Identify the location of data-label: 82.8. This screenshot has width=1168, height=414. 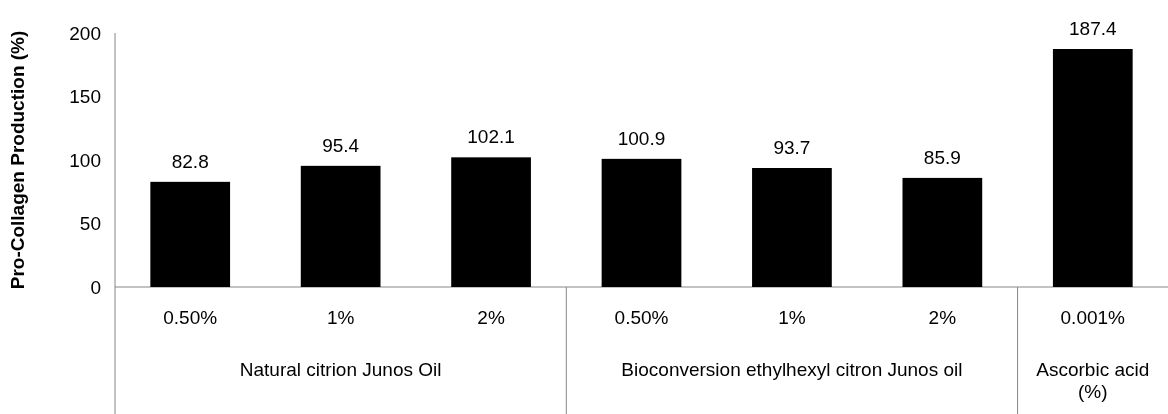
(190, 161).